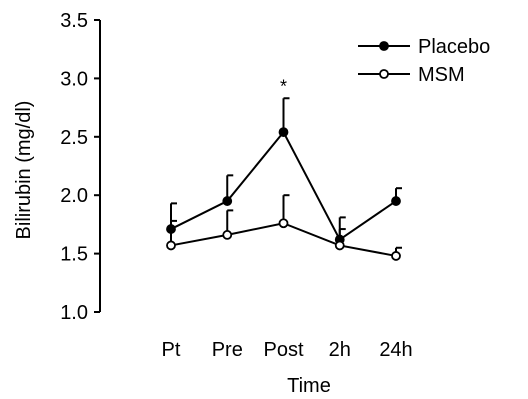 This screenshot has width=528, height=399. I want to click on point-msm-post, so click(283, 223).